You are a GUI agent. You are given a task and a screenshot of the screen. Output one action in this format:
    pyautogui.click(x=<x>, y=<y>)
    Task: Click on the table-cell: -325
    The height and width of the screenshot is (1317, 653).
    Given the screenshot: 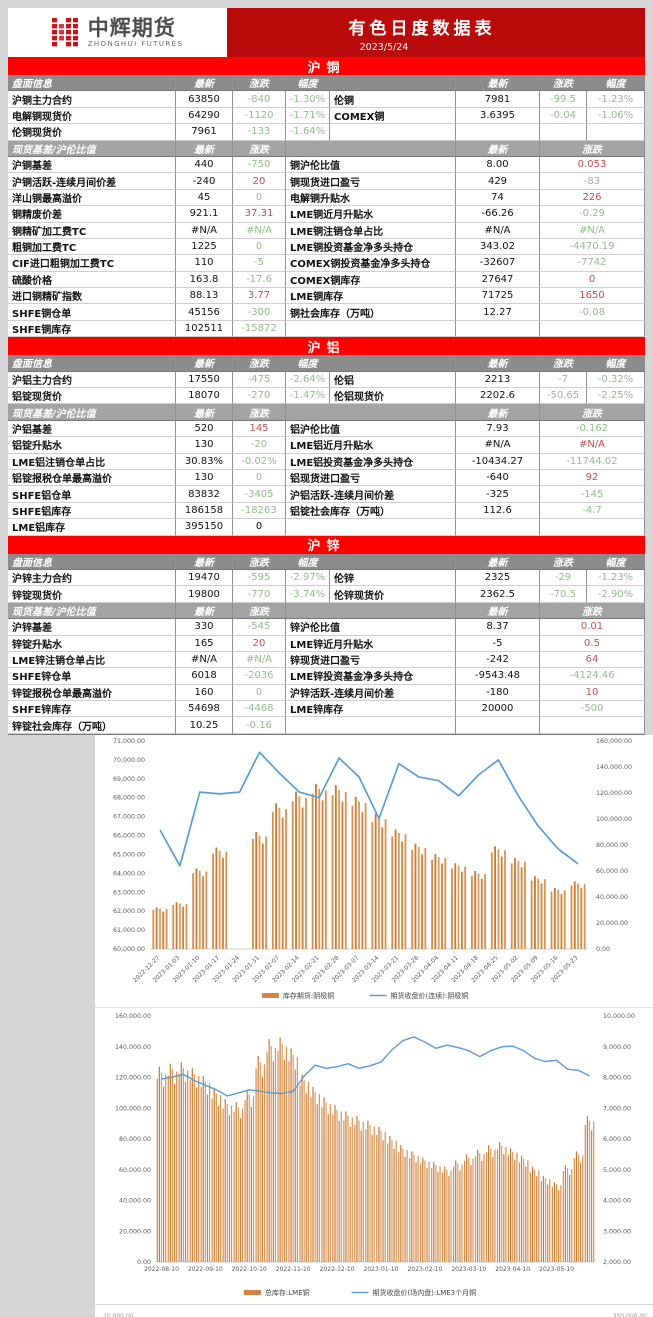 What is the action you would take?
    pyautogui.click(x=498, y=494)
    